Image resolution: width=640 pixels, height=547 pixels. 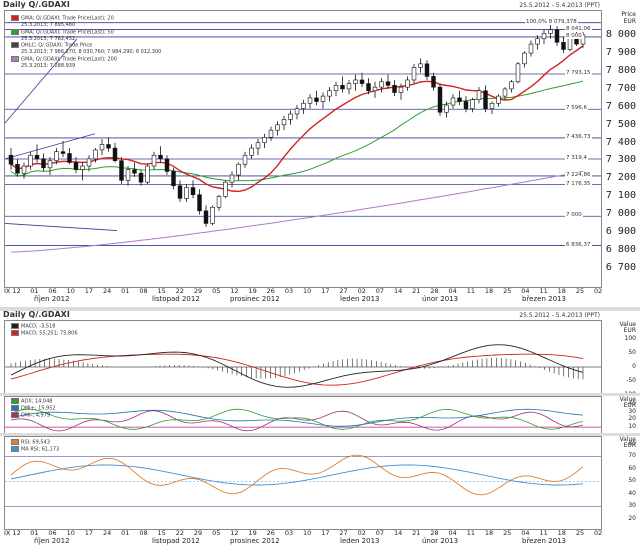 What do you see at coordinates (179, 533) in the screenshot?
I see `x-tick: 22` at bounding box center [179, 533].